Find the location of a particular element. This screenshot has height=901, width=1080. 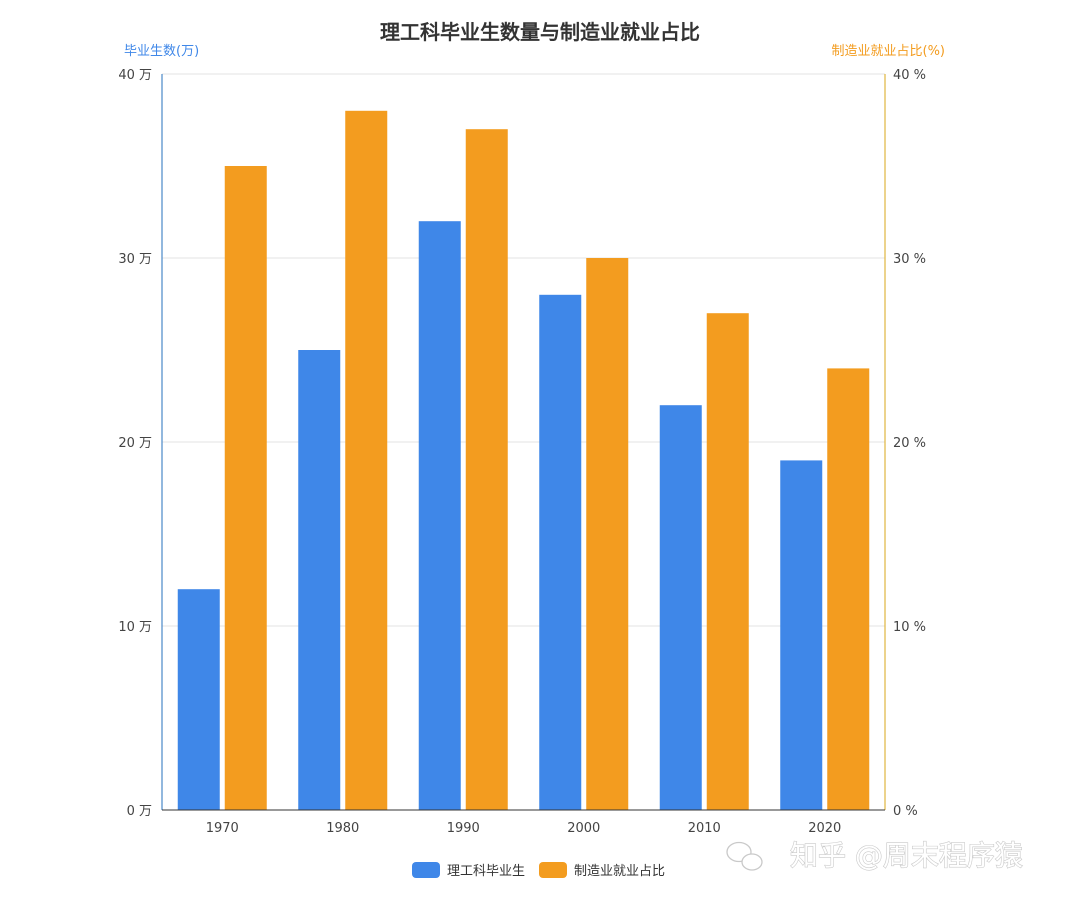

right-tick-label: 10 % is located at coordinates (909, 627).